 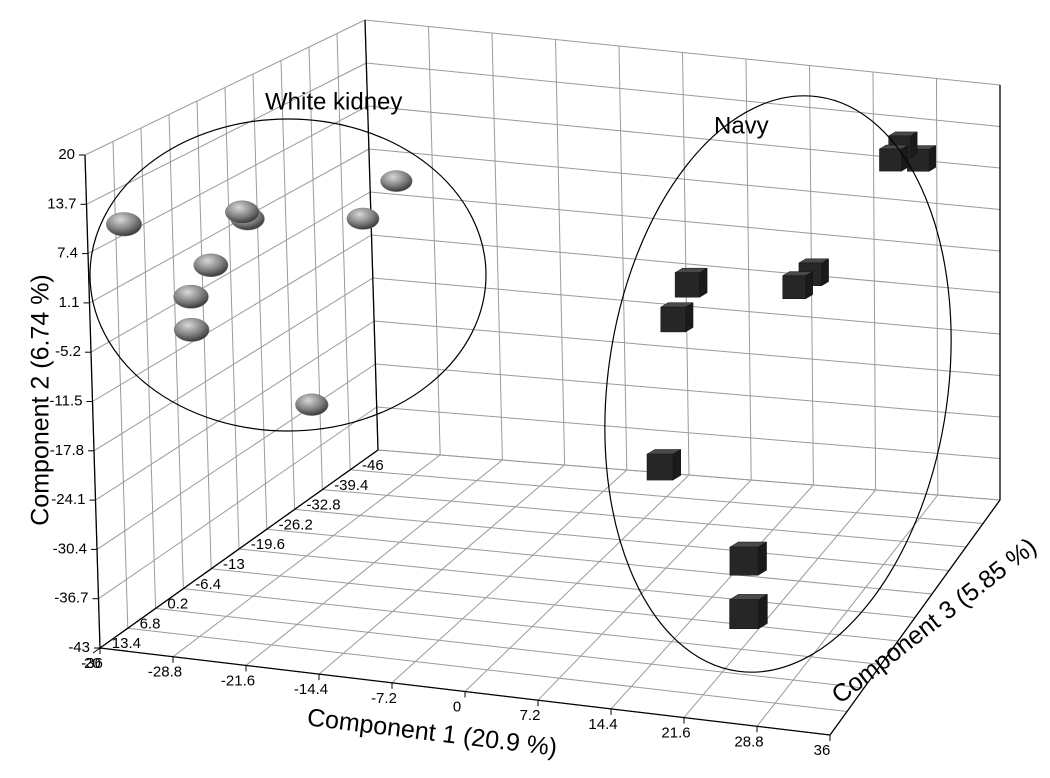 I want to click on x-tick-label: -36, so click(x=92, y=663).